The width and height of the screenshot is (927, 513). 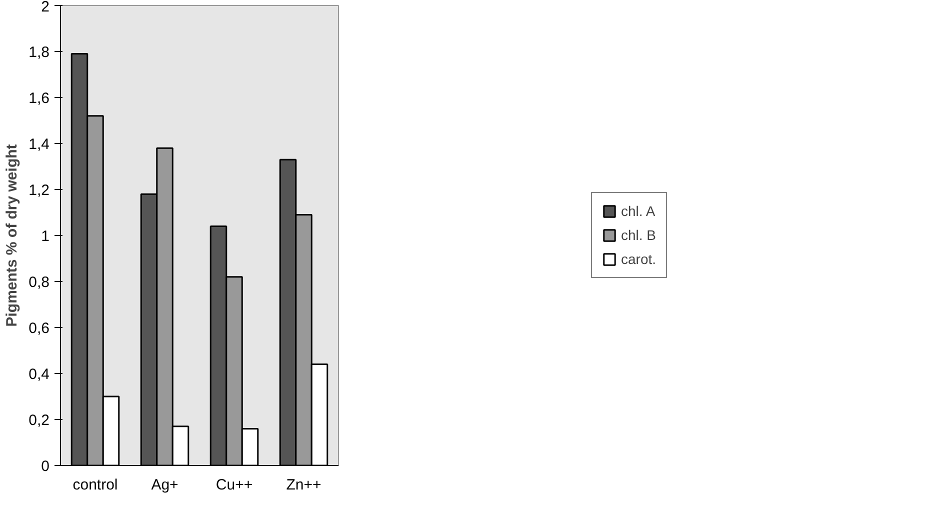 What do you see at coordinates (39, 190) in the screenshot?
I see `y-tick-label: 1,2` at bounding box center [39, 190].